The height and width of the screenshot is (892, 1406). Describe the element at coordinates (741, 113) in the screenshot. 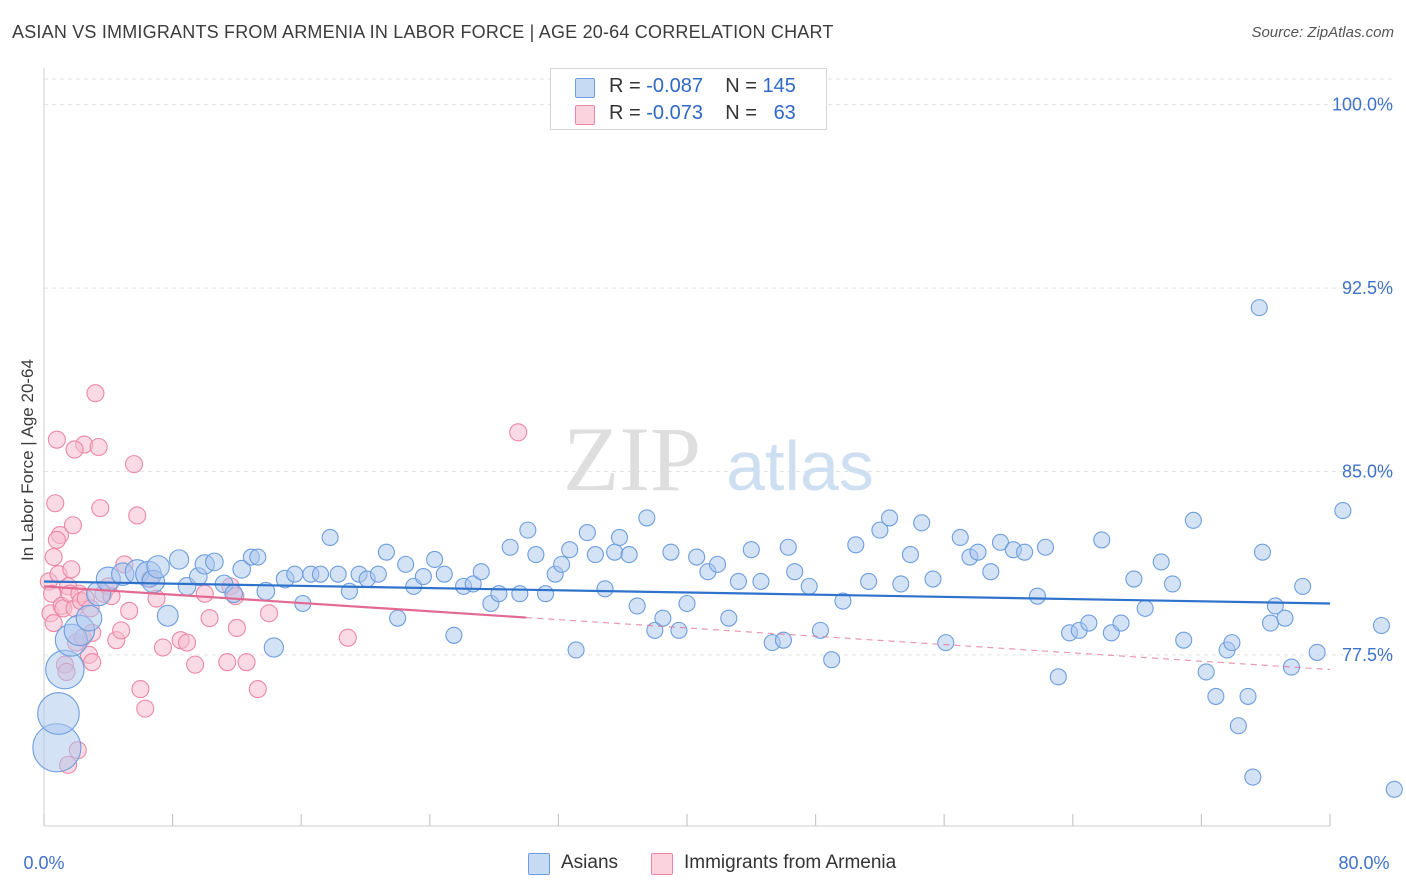

I see `n-label: N =` at that location.